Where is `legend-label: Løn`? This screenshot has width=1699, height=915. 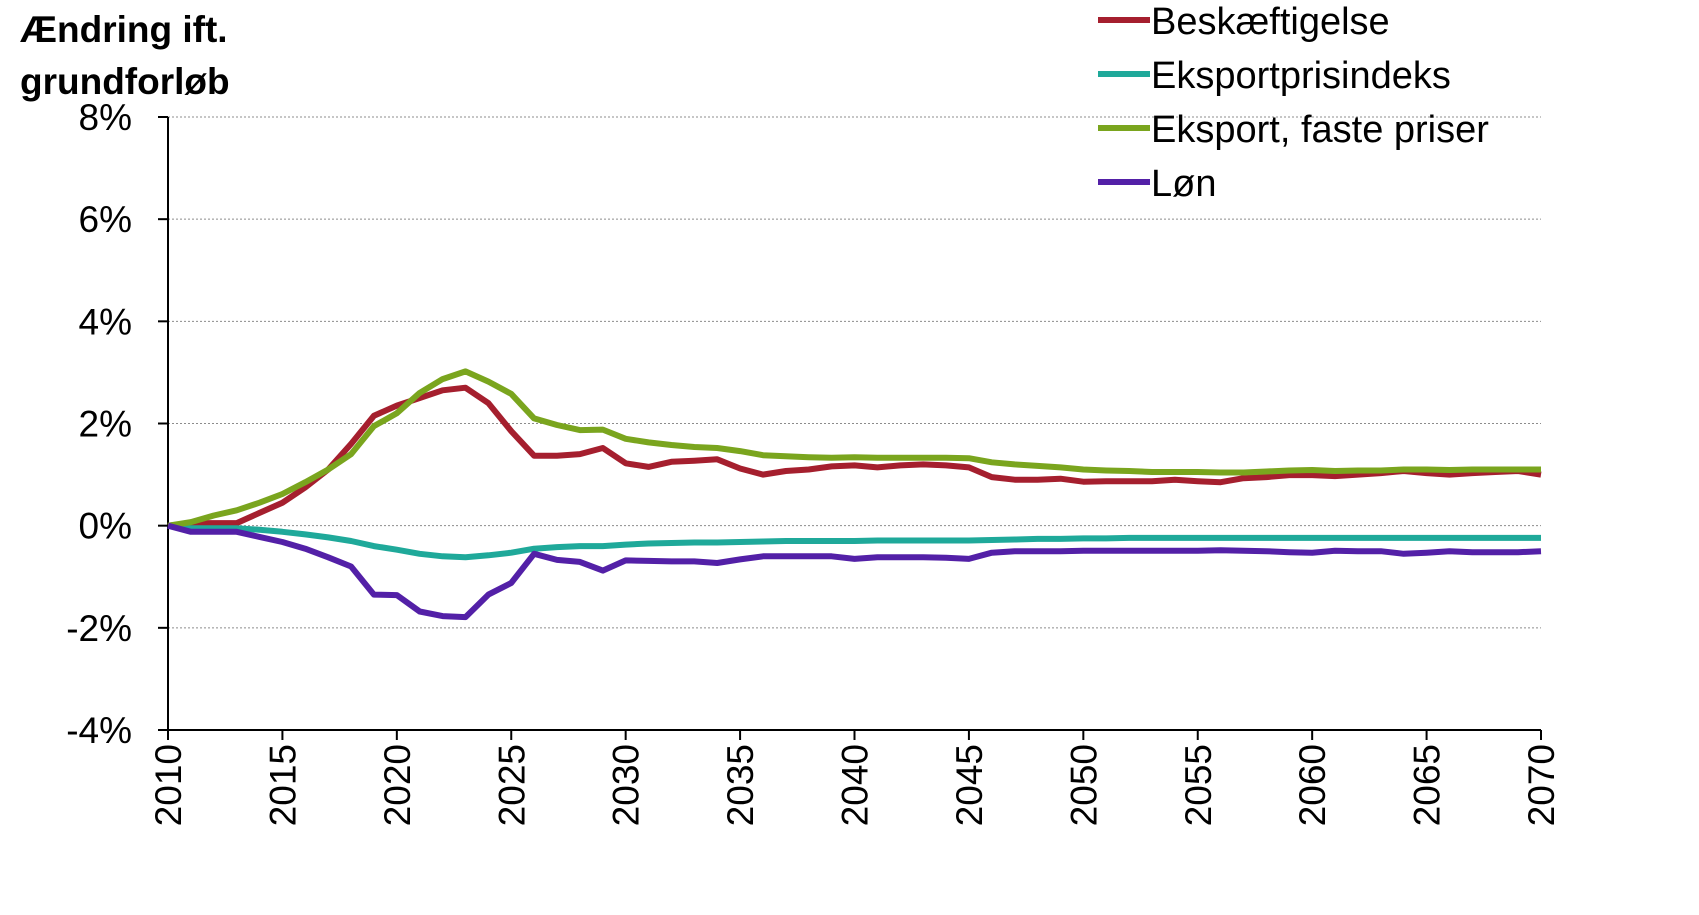
legend-label: Løn is located at coordinates (1183, 184).